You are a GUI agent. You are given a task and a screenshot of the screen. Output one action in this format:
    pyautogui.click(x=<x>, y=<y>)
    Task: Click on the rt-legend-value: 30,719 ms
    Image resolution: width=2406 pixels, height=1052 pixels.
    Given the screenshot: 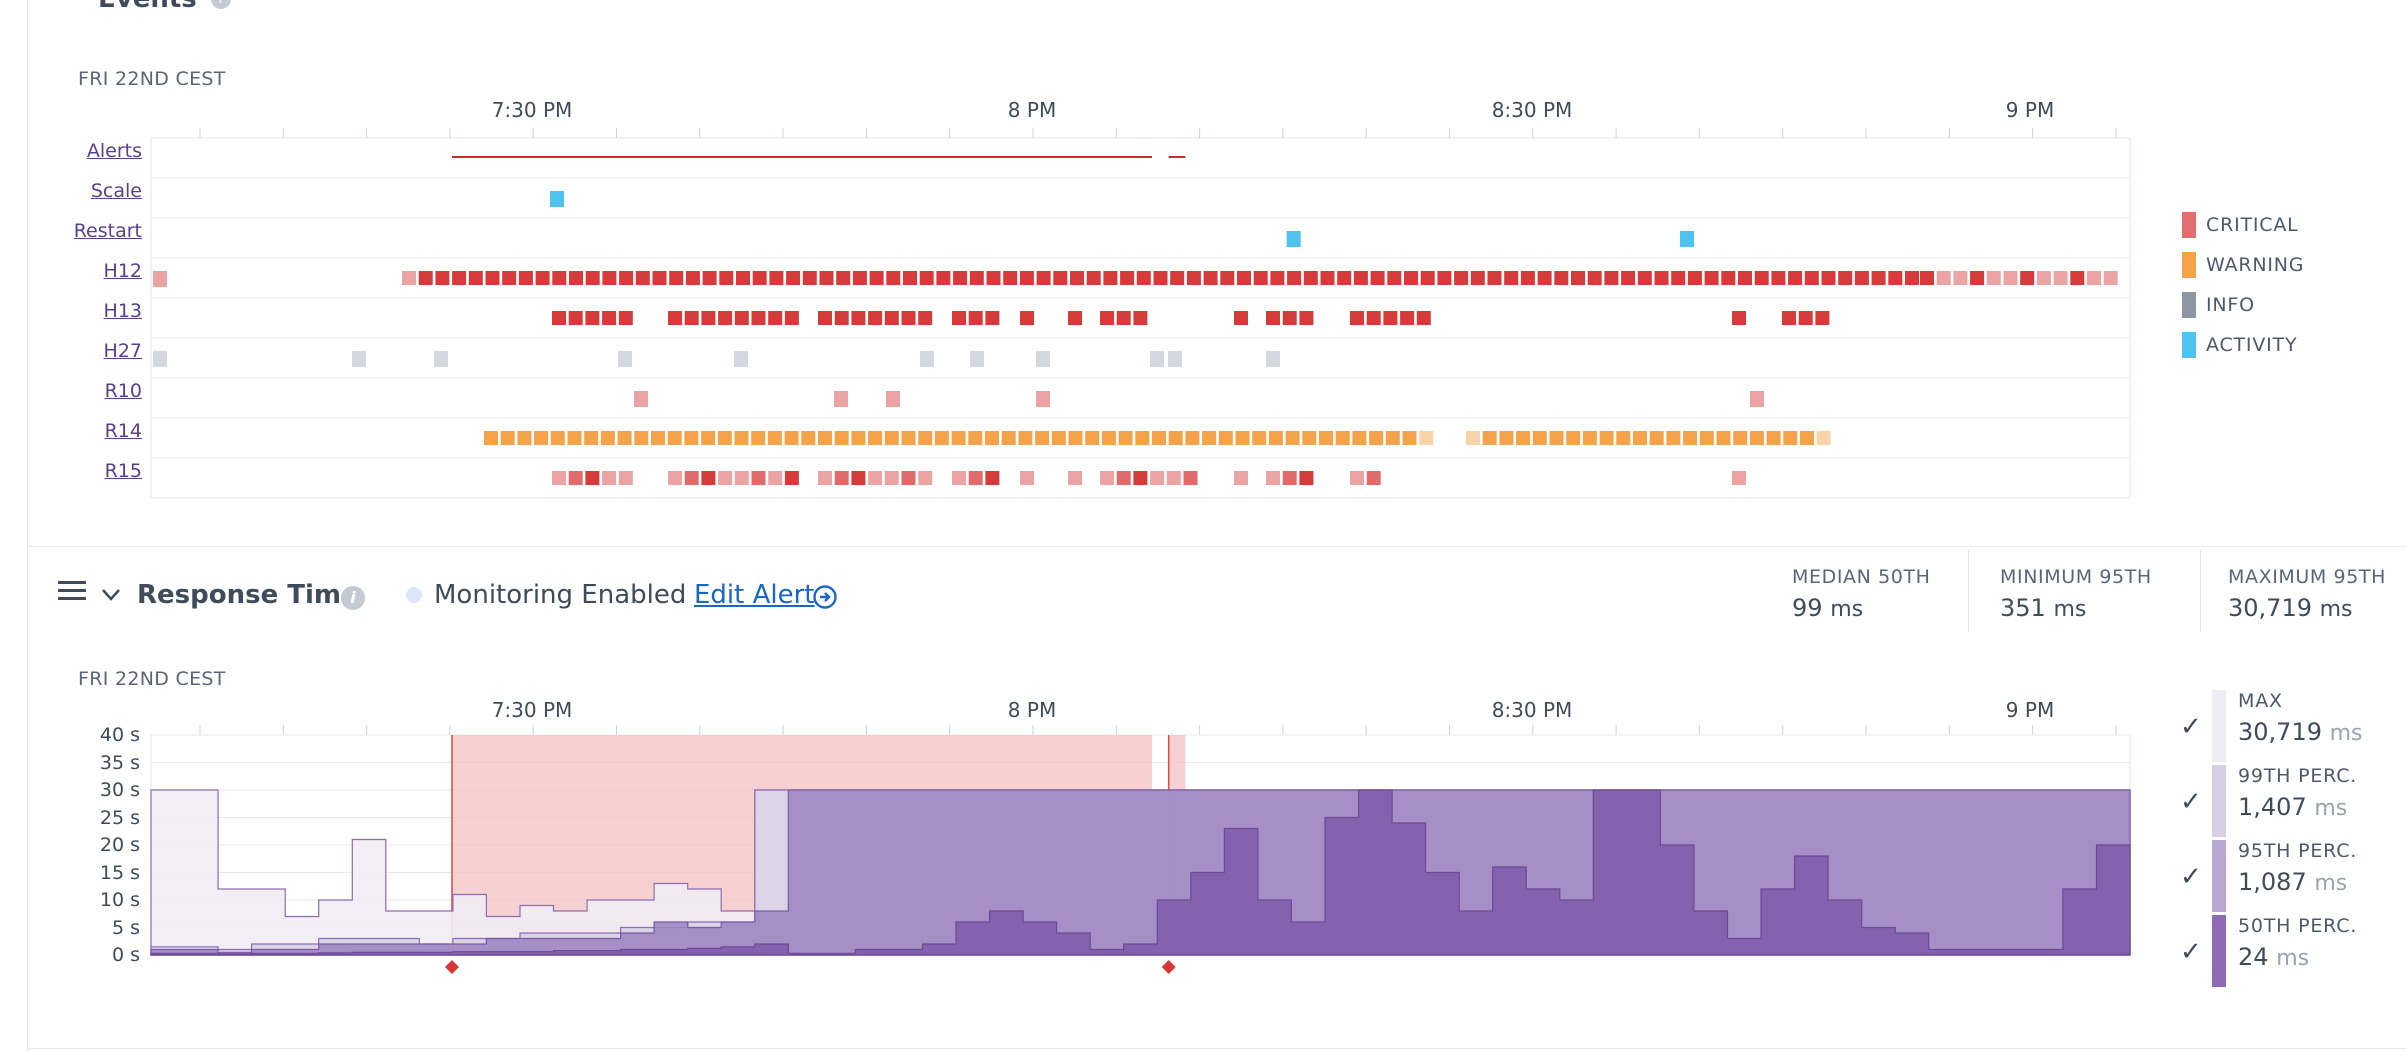 What is the action you would take?
    pyautogui.click(x=2300, y=732)
    